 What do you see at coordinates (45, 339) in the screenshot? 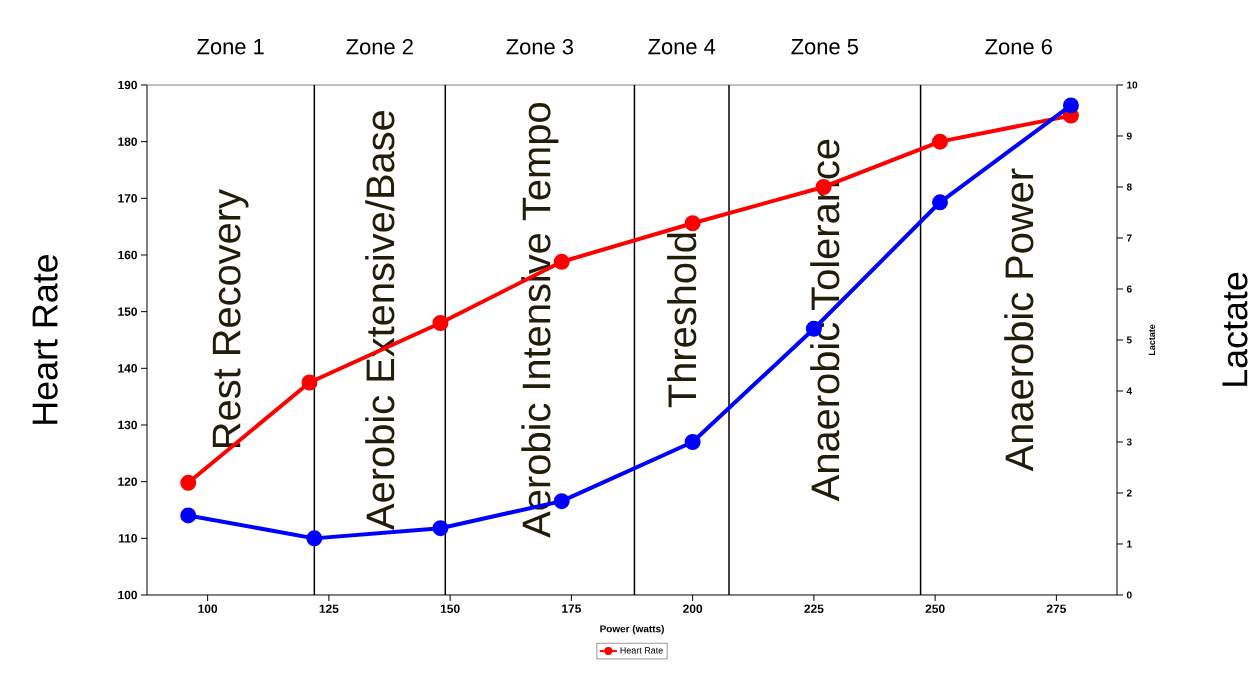
I see `y-axis-title: Heart Rate` at bounding box center [45, 339].